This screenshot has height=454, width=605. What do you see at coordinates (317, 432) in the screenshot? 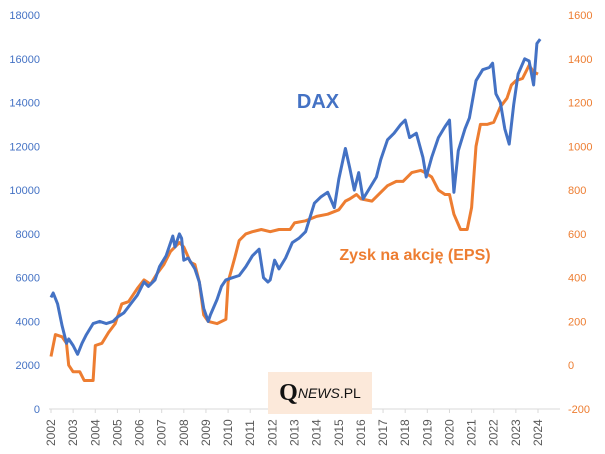
I see `x-tick-label: 2014` at bounding box center [317, 432].